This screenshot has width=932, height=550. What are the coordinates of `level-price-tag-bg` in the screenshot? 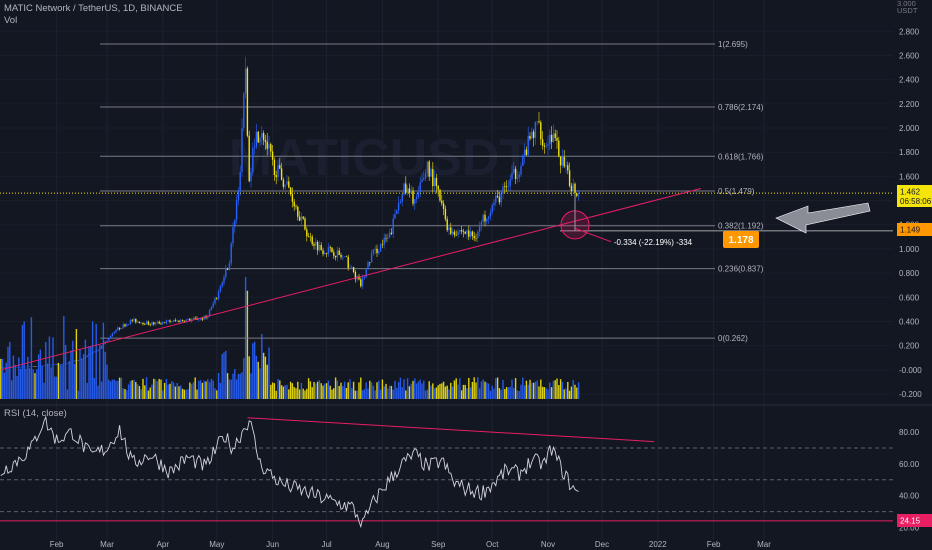 It's located at (914, 229).